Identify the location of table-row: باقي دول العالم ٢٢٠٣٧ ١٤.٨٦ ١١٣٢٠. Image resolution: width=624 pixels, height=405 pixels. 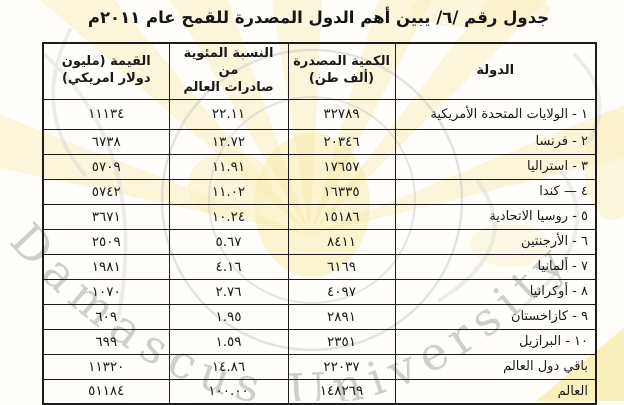
(319, 366).